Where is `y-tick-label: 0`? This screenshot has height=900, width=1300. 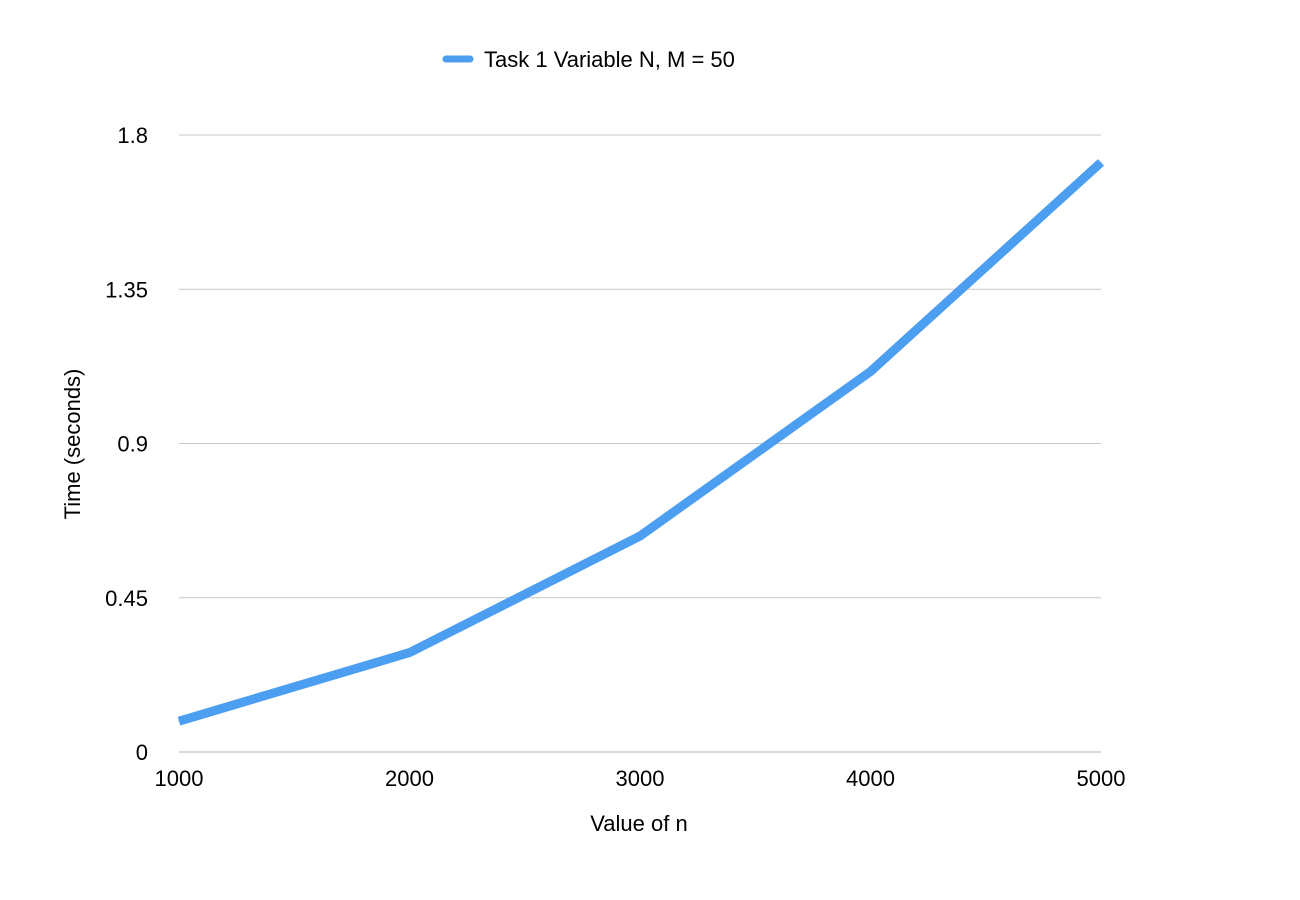
y-tick-label: 0 is located at coordinates (142, 752).